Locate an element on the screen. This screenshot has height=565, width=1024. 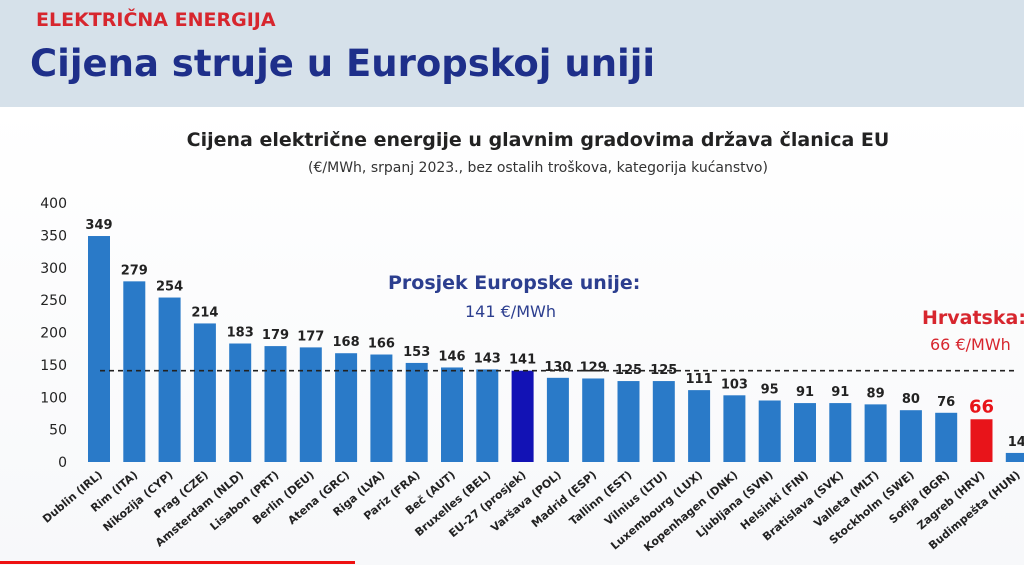
y-tick-label: 250 is located at coordinates (53, 301).